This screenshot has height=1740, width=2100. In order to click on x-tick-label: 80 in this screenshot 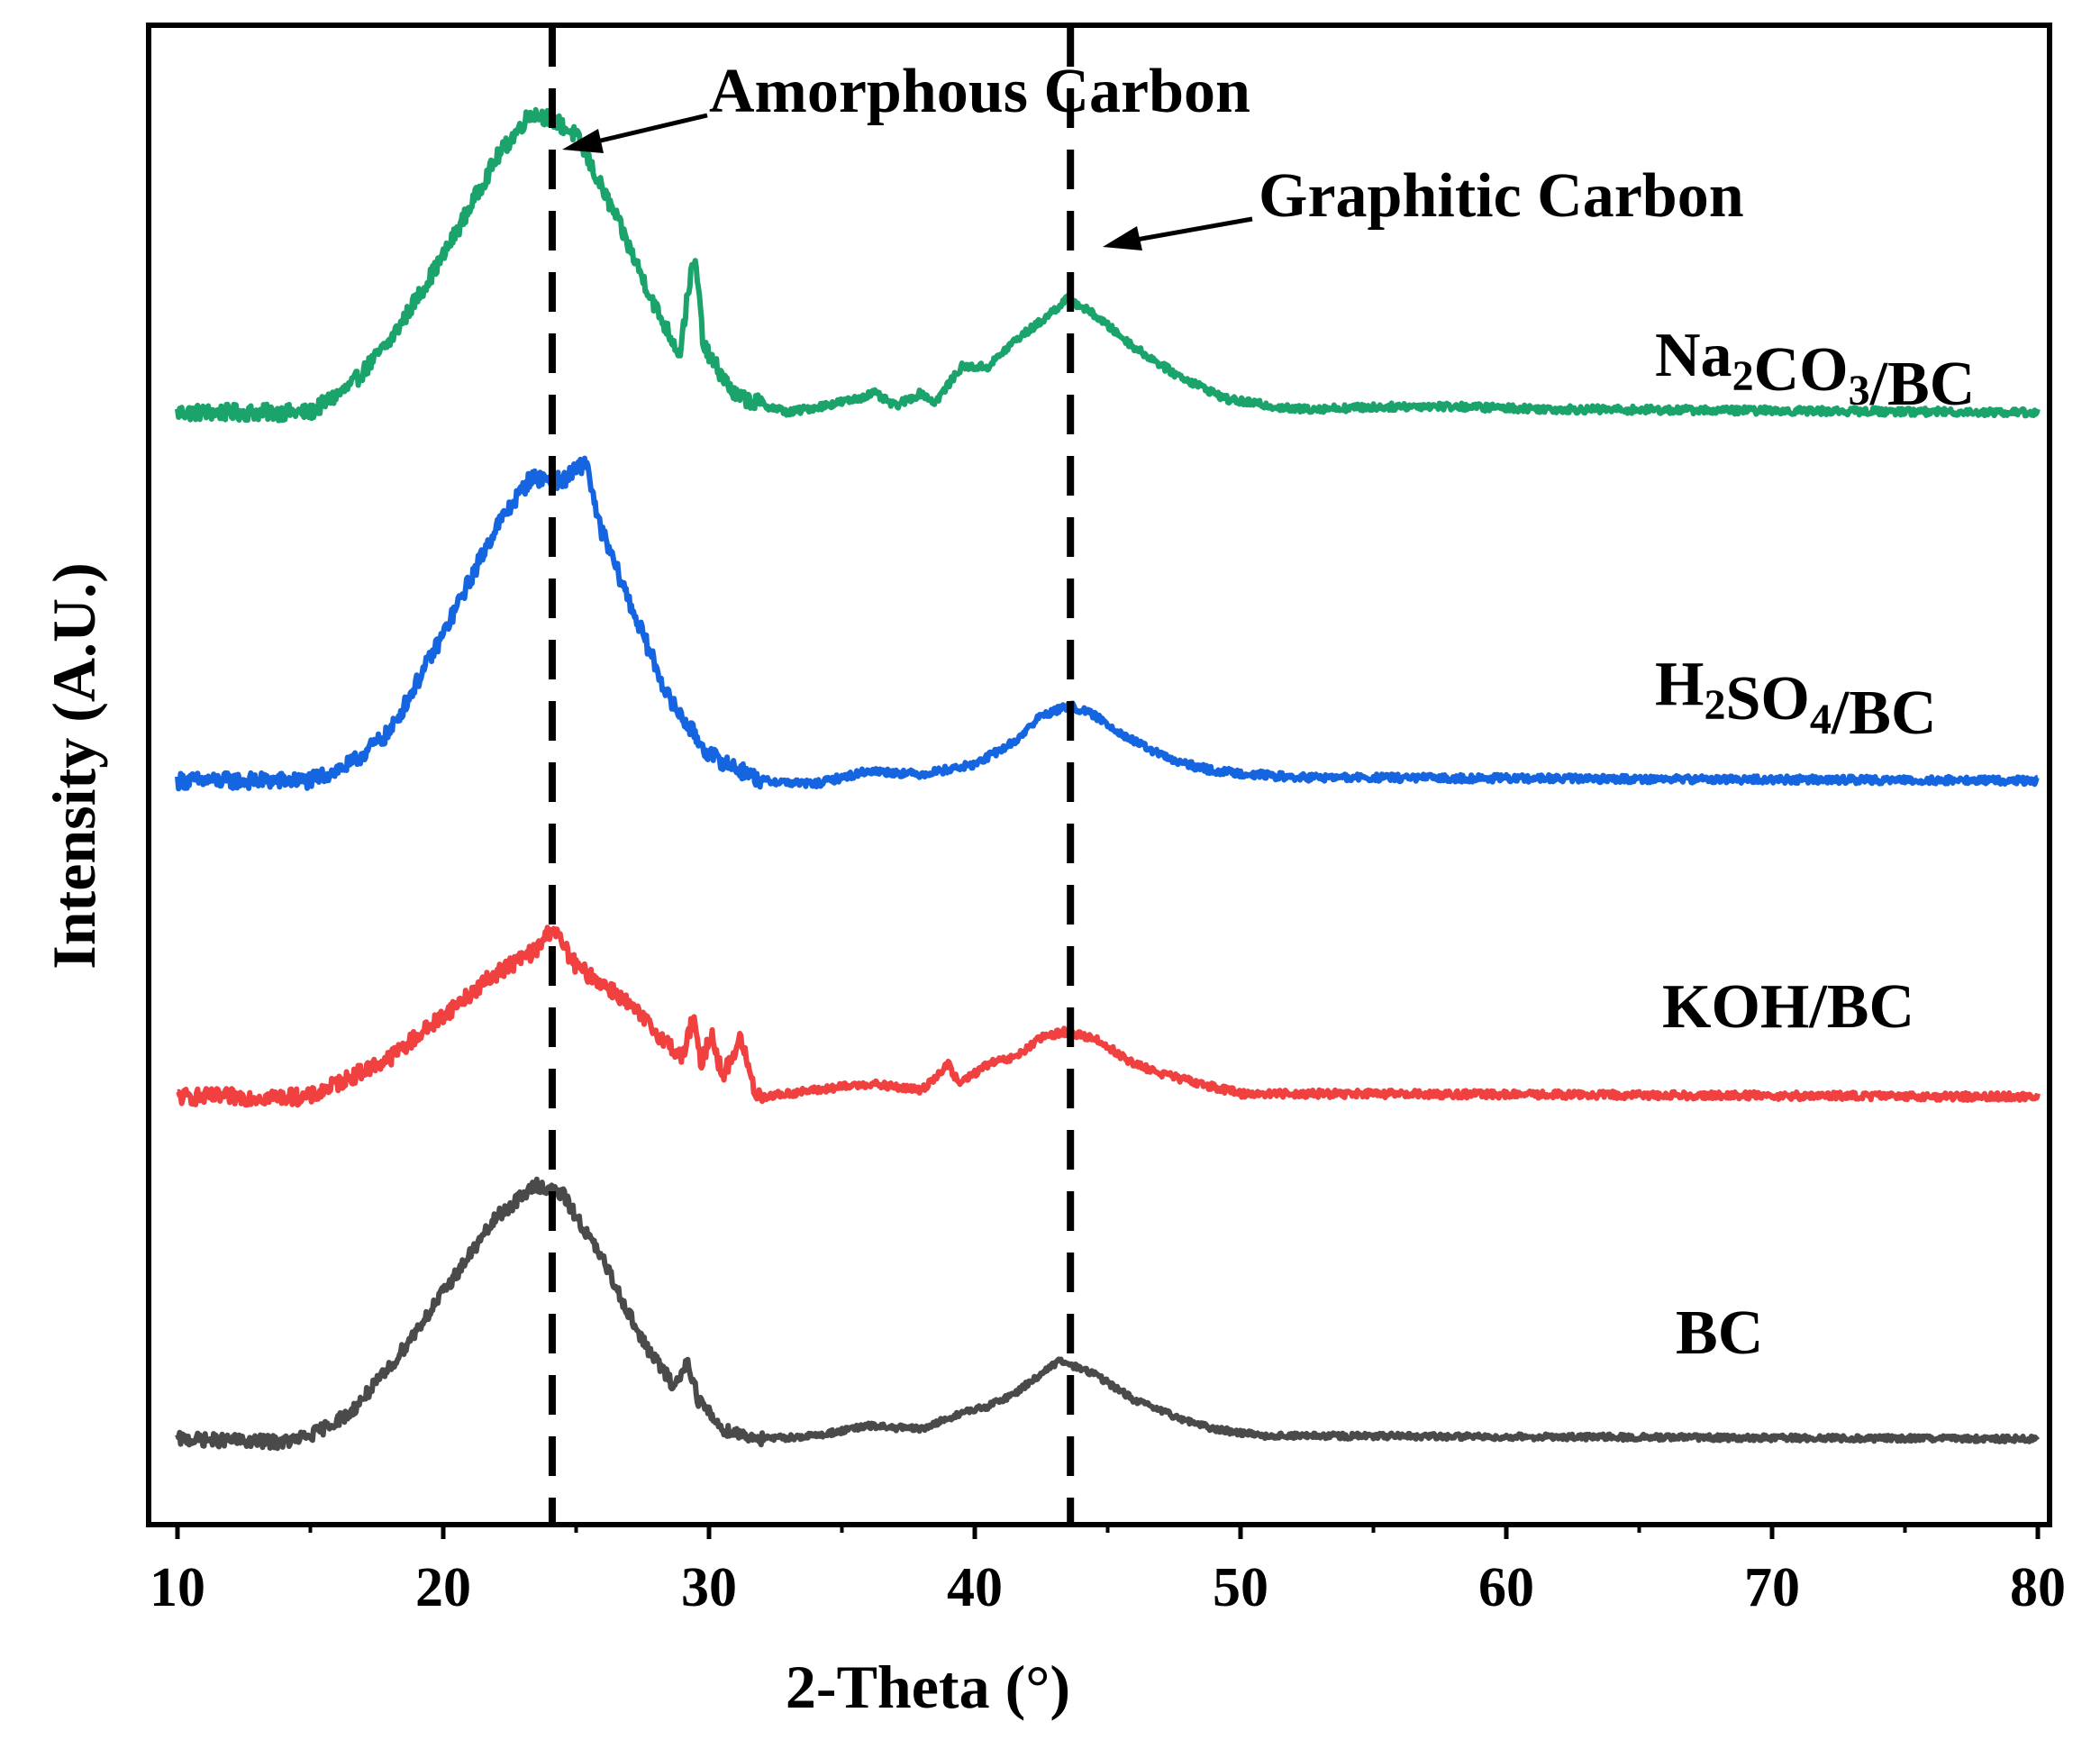, I will do `click(2038, 1587)`.